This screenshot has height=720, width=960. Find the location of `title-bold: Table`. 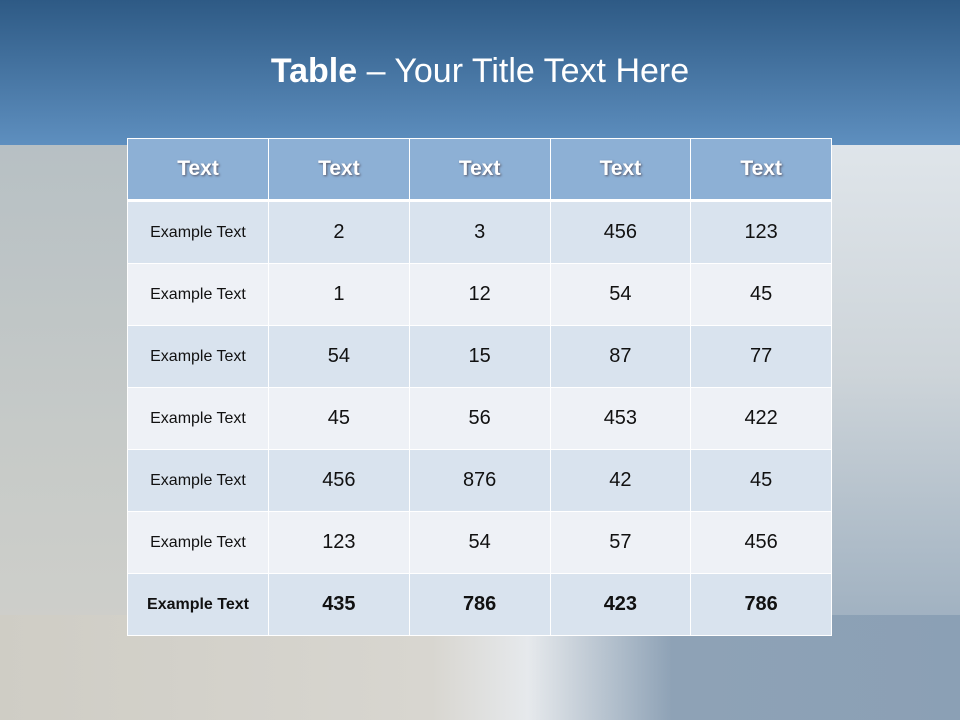

title-bold: Table is located at coordinates (314, 71).